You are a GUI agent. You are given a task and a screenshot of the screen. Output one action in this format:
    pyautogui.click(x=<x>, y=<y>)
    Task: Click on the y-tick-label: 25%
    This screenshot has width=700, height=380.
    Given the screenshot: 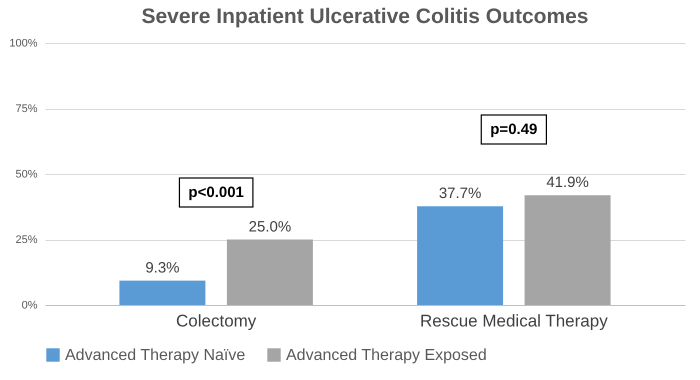 What is the action you would take?
    pyautogui.click(x=26, y=240)
    